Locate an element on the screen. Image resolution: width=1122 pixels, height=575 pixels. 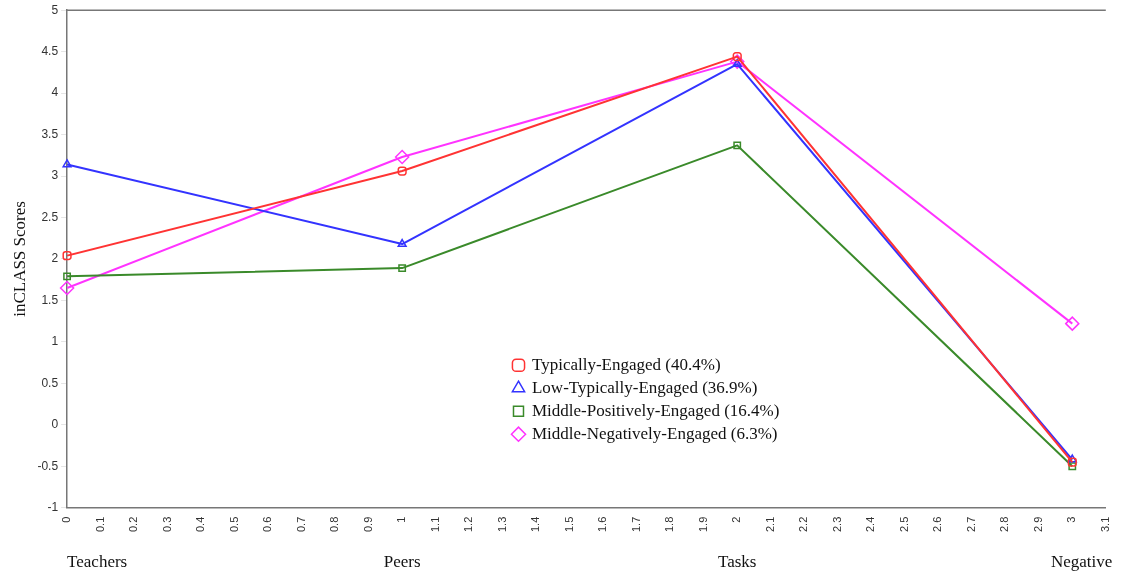
y-axis-title: inCLASS Scores is located at coordinates (19, 259).